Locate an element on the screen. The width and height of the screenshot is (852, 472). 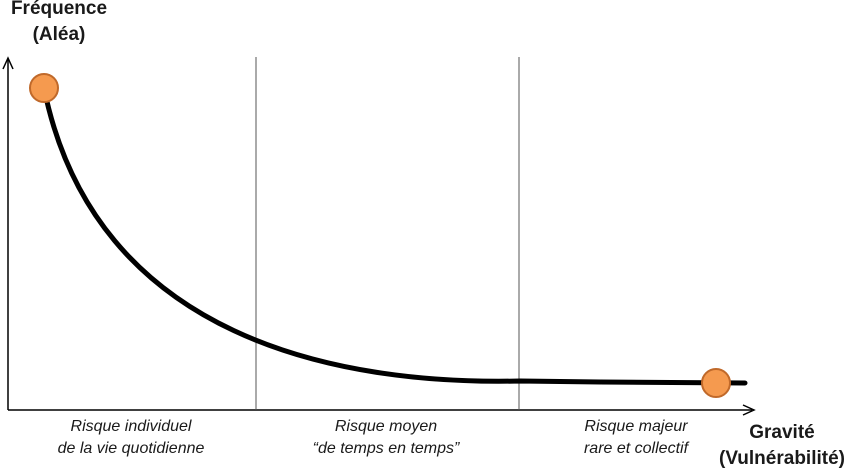
zone-label-line2: de la vie quotidienne is located at coordinates (131, 448).